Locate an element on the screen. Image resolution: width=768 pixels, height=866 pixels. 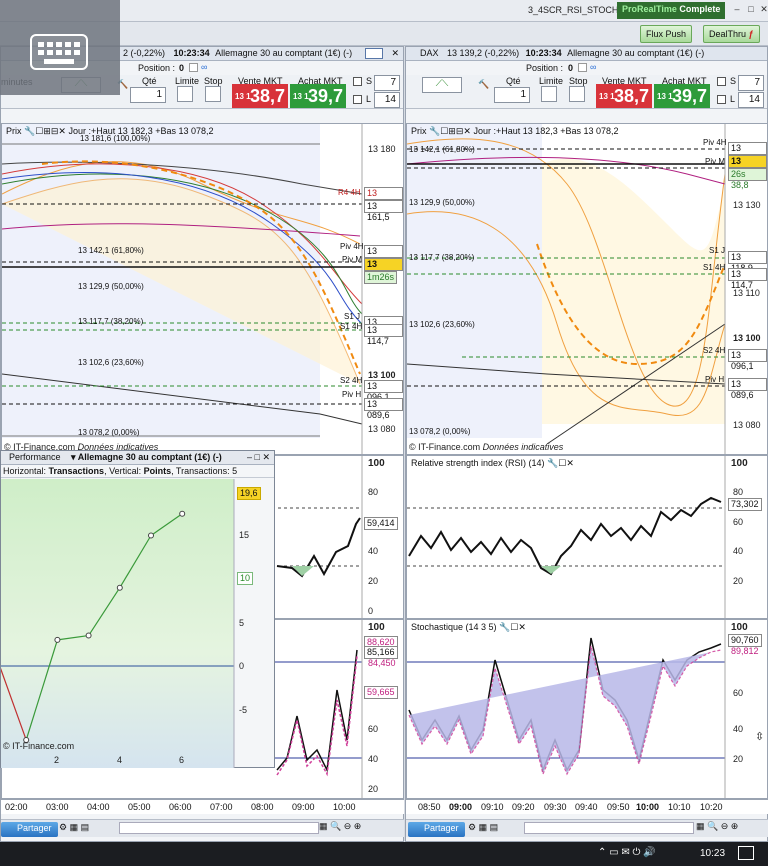
stoch-toolbar-icons: 🔧☐✕ is located at coordinates (512, 627).